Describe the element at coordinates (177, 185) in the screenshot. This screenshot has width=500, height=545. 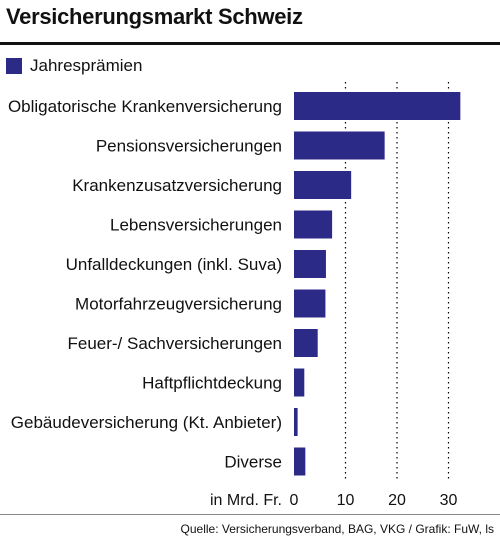
I see `category-label: Krankenzusatzversicherung` at that location.